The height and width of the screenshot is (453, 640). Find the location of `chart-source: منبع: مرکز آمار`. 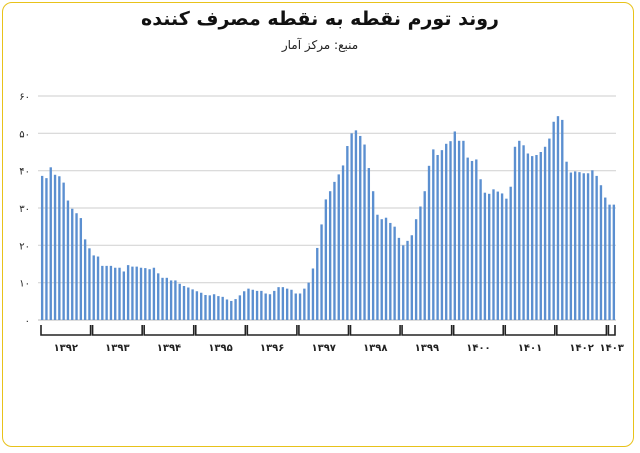

chart-source: منبع: مرکز آمار is located at coordinates (320, 45).